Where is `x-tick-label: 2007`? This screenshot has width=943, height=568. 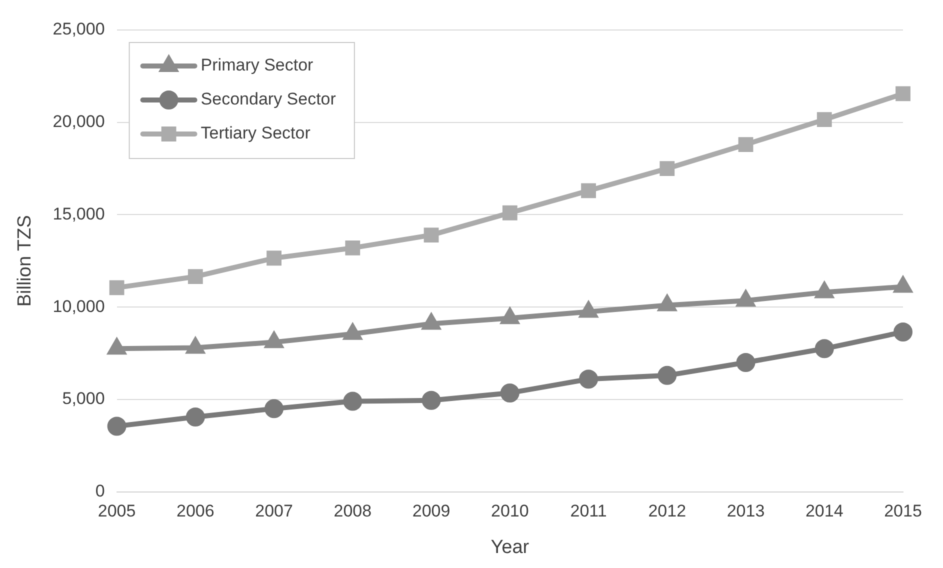 x-tick-label: 2007 is located at coordinates (274, 511).